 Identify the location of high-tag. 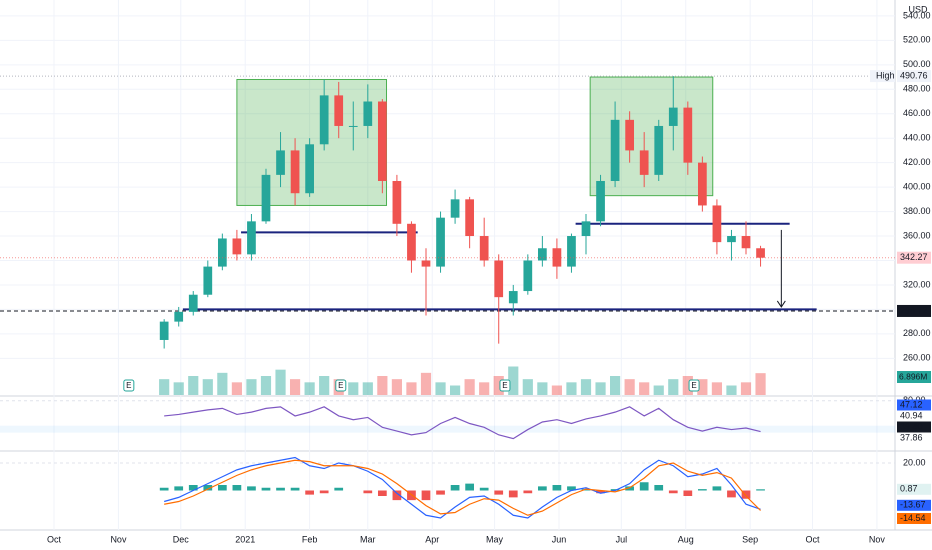
(882, 76).